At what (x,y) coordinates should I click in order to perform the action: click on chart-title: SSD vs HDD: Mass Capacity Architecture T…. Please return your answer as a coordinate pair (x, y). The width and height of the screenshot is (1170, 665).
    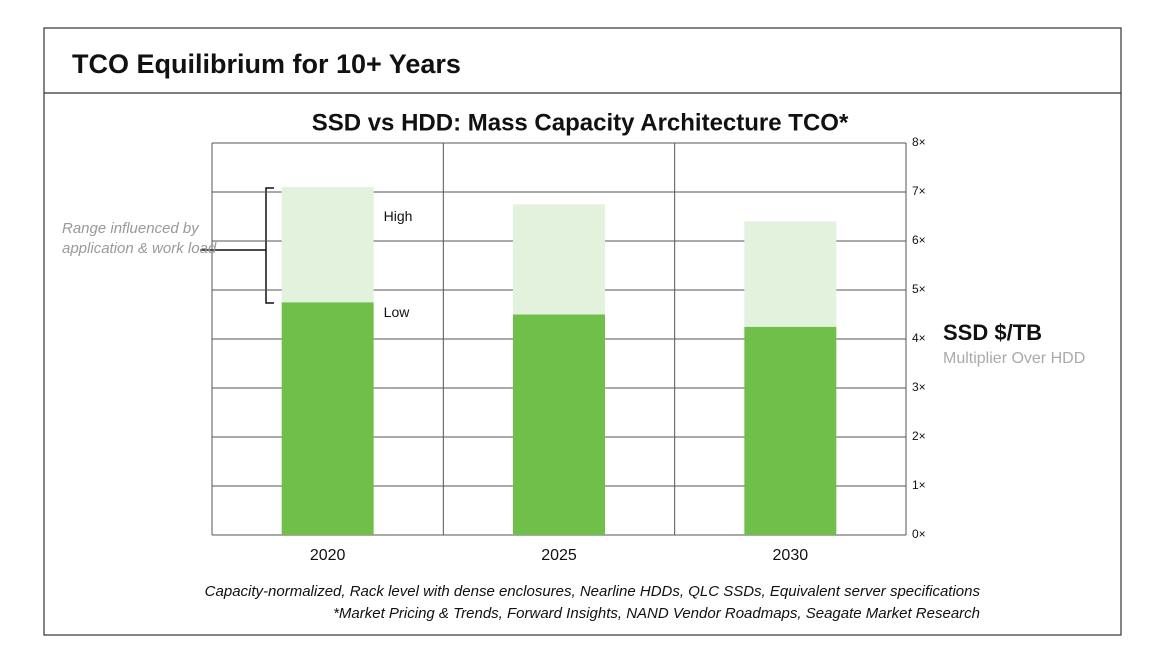
    Looking at the image, I should click on (580, 122).